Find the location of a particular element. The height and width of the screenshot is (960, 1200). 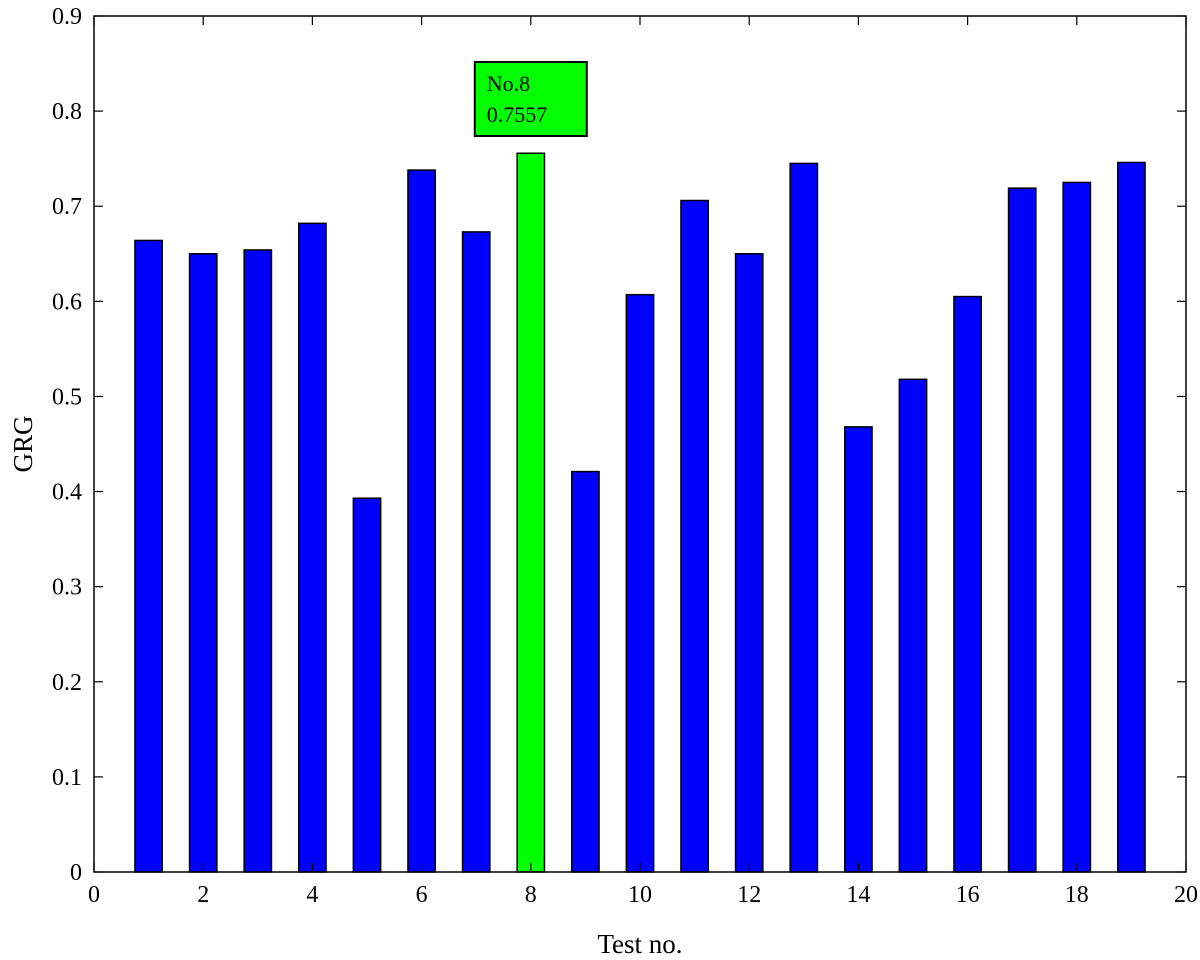

y-tick-label: 0.7 is located at coordinates (67, 207).